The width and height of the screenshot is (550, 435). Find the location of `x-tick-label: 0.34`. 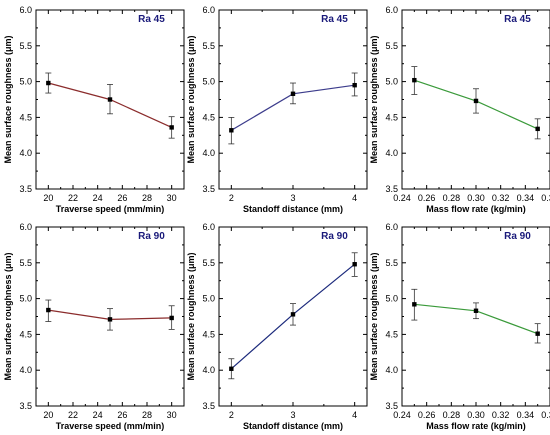

x-tick-label: 0.34 is located at coordinates (526, 415).